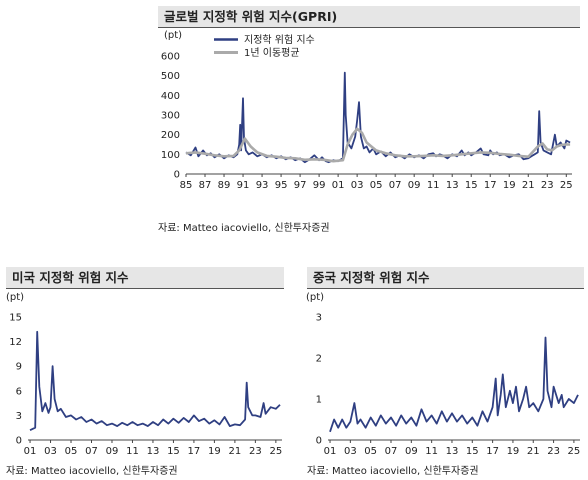 The width and height of the screenshot is (588, 480). Describe the element at coordinates (319, 185) in the screenshot. I see `x-tick-label: 99` at that location.